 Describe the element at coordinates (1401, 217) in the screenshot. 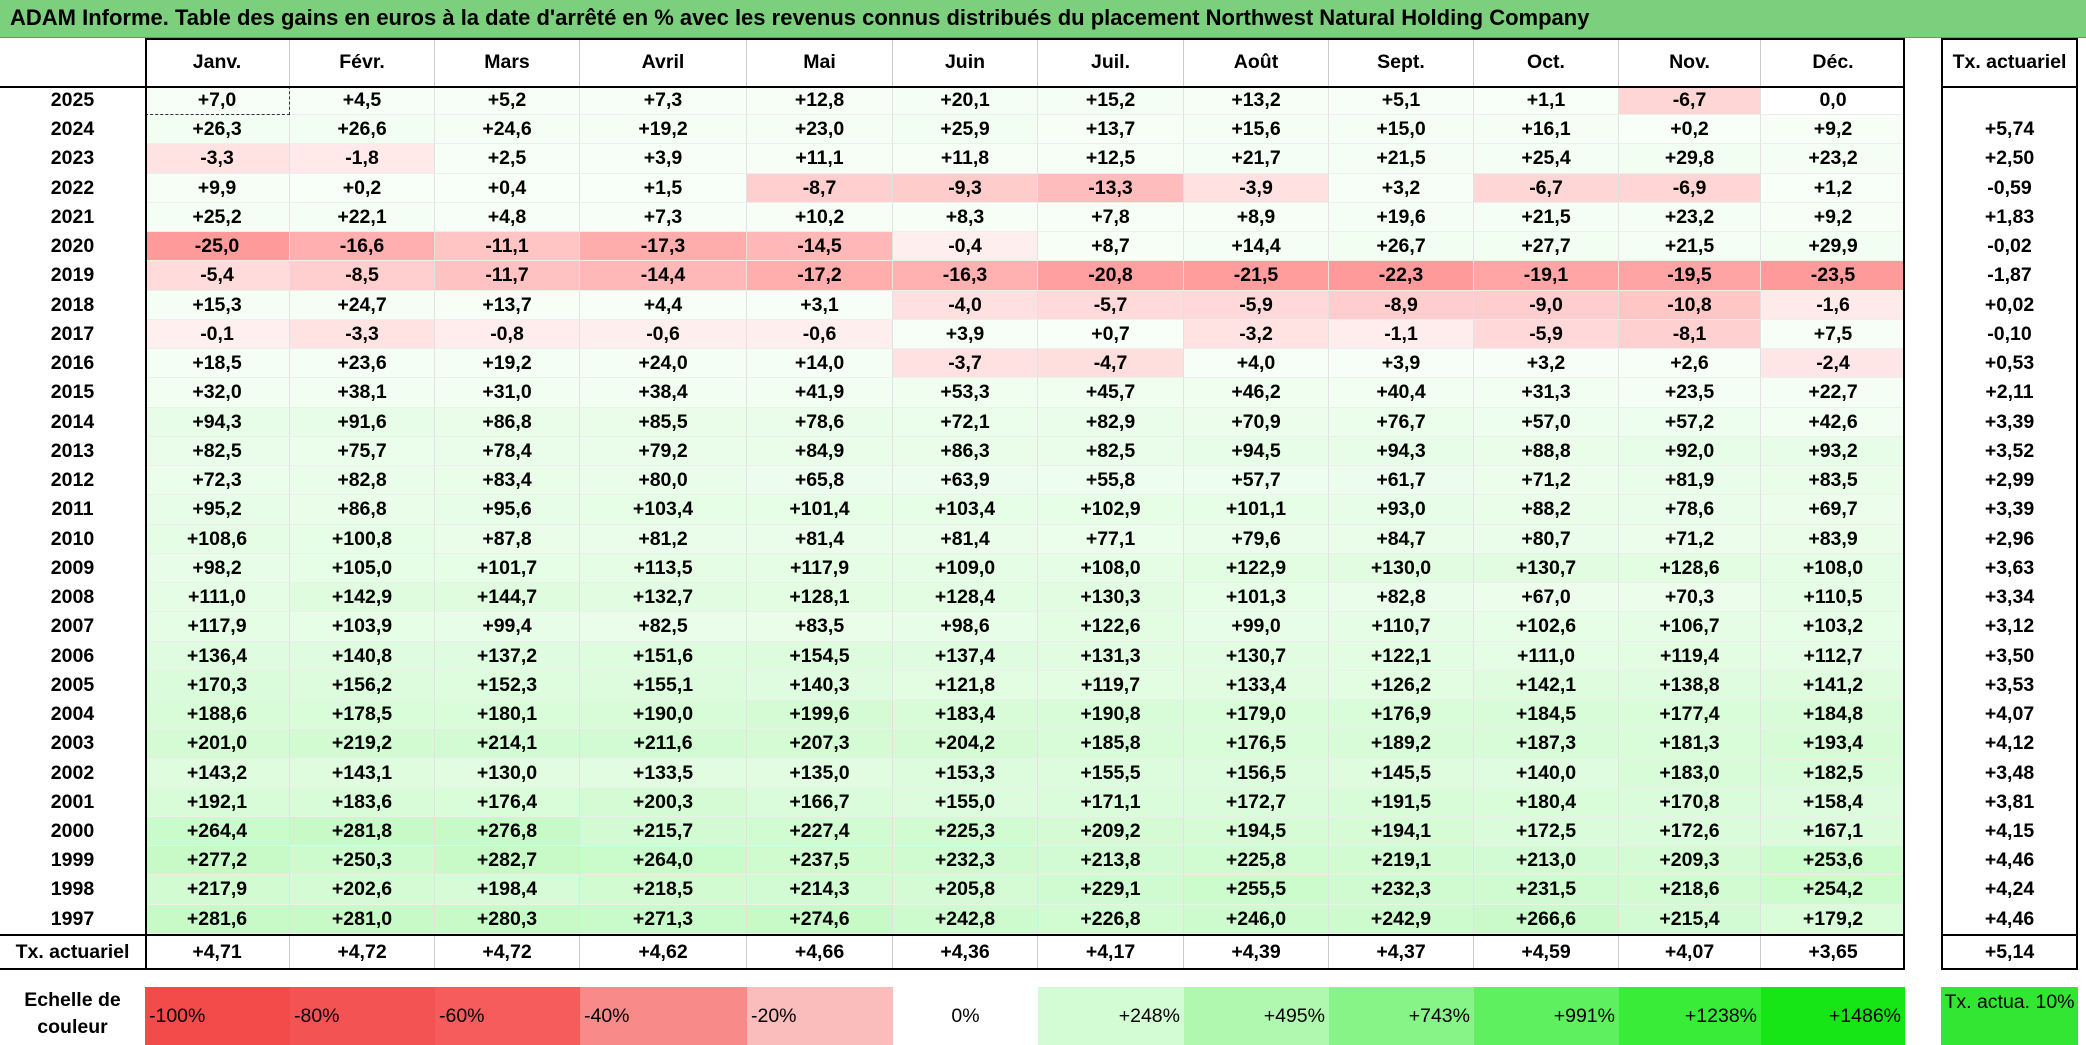

I see `table-cell: +19,6` at that location.